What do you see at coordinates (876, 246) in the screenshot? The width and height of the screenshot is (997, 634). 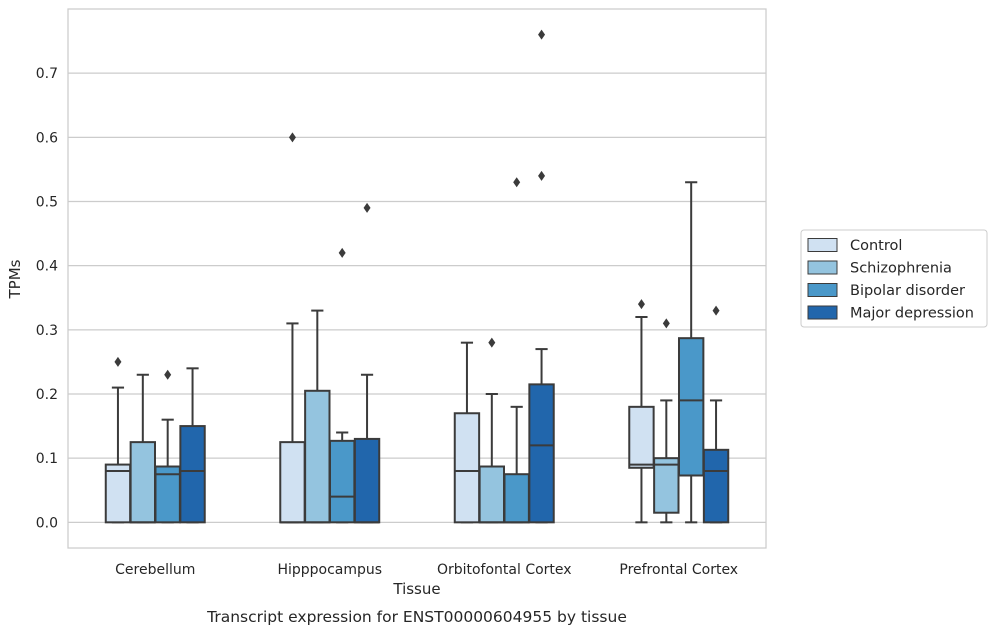 I see `legend-label: Control` at bounding box center [876, 246].